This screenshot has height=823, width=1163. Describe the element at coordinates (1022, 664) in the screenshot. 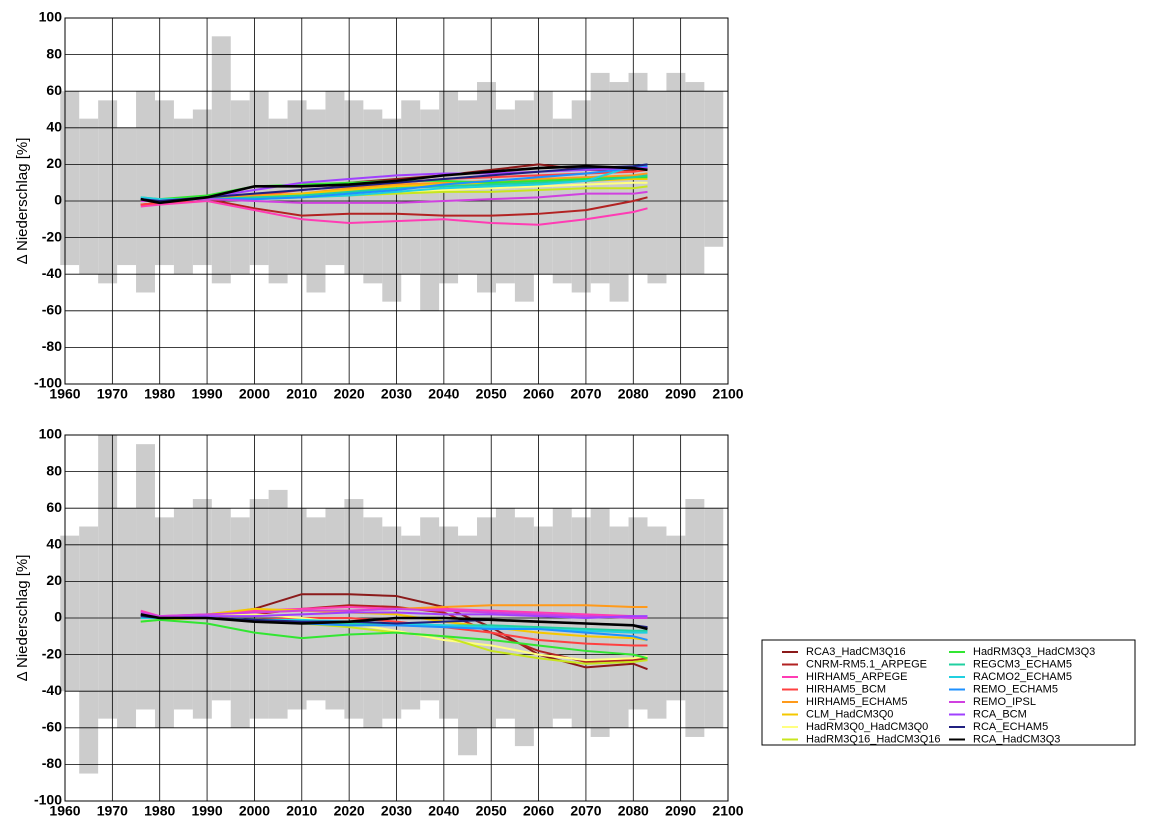

I see `legend-label: REGCM3_ECHAM5` at that location.